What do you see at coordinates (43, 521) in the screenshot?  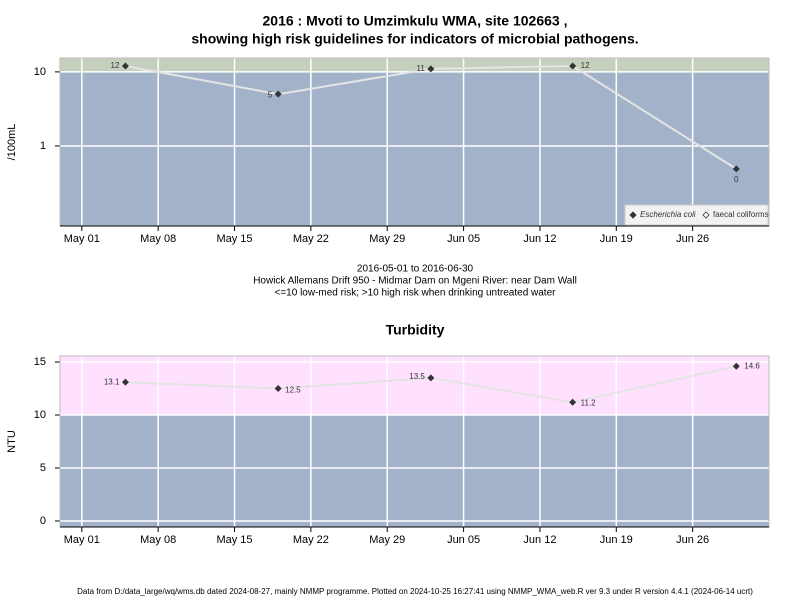 I see `y-tick-label: 0` at bounding box center [43, 521].